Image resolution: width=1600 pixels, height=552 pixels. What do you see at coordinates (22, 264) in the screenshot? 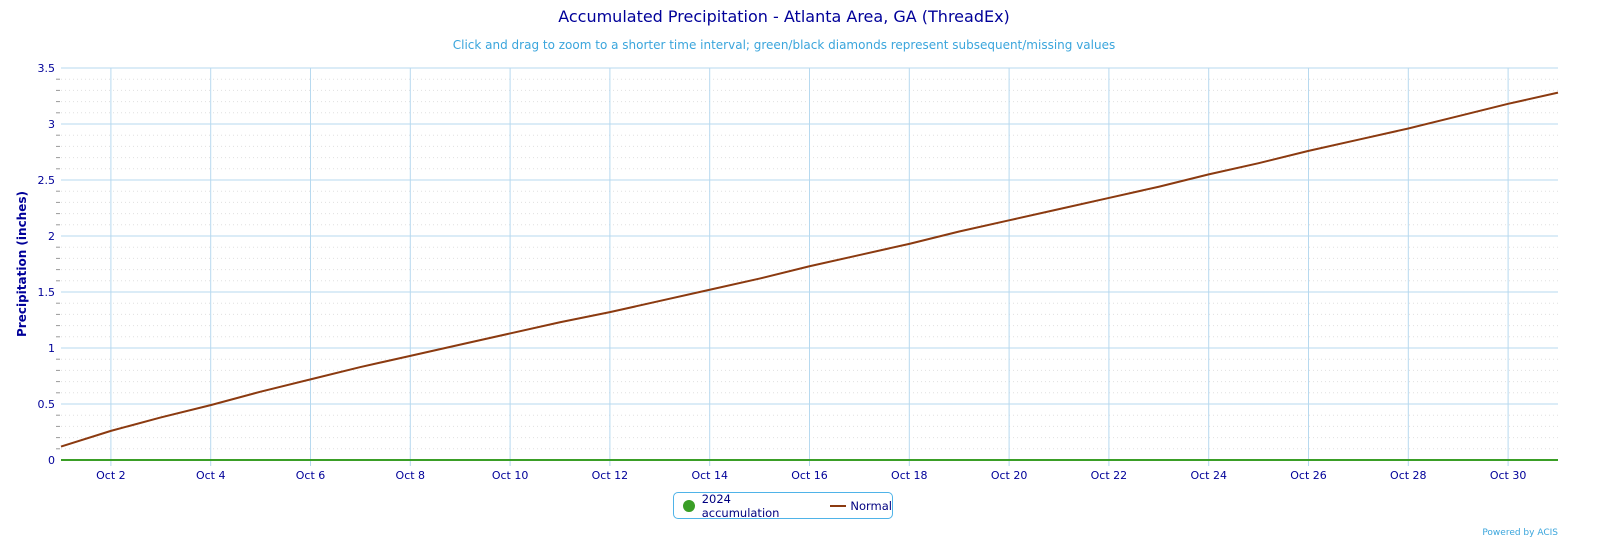
I see `y-axis-label: Precipitation (inches)` at bounding box center [22, 264].